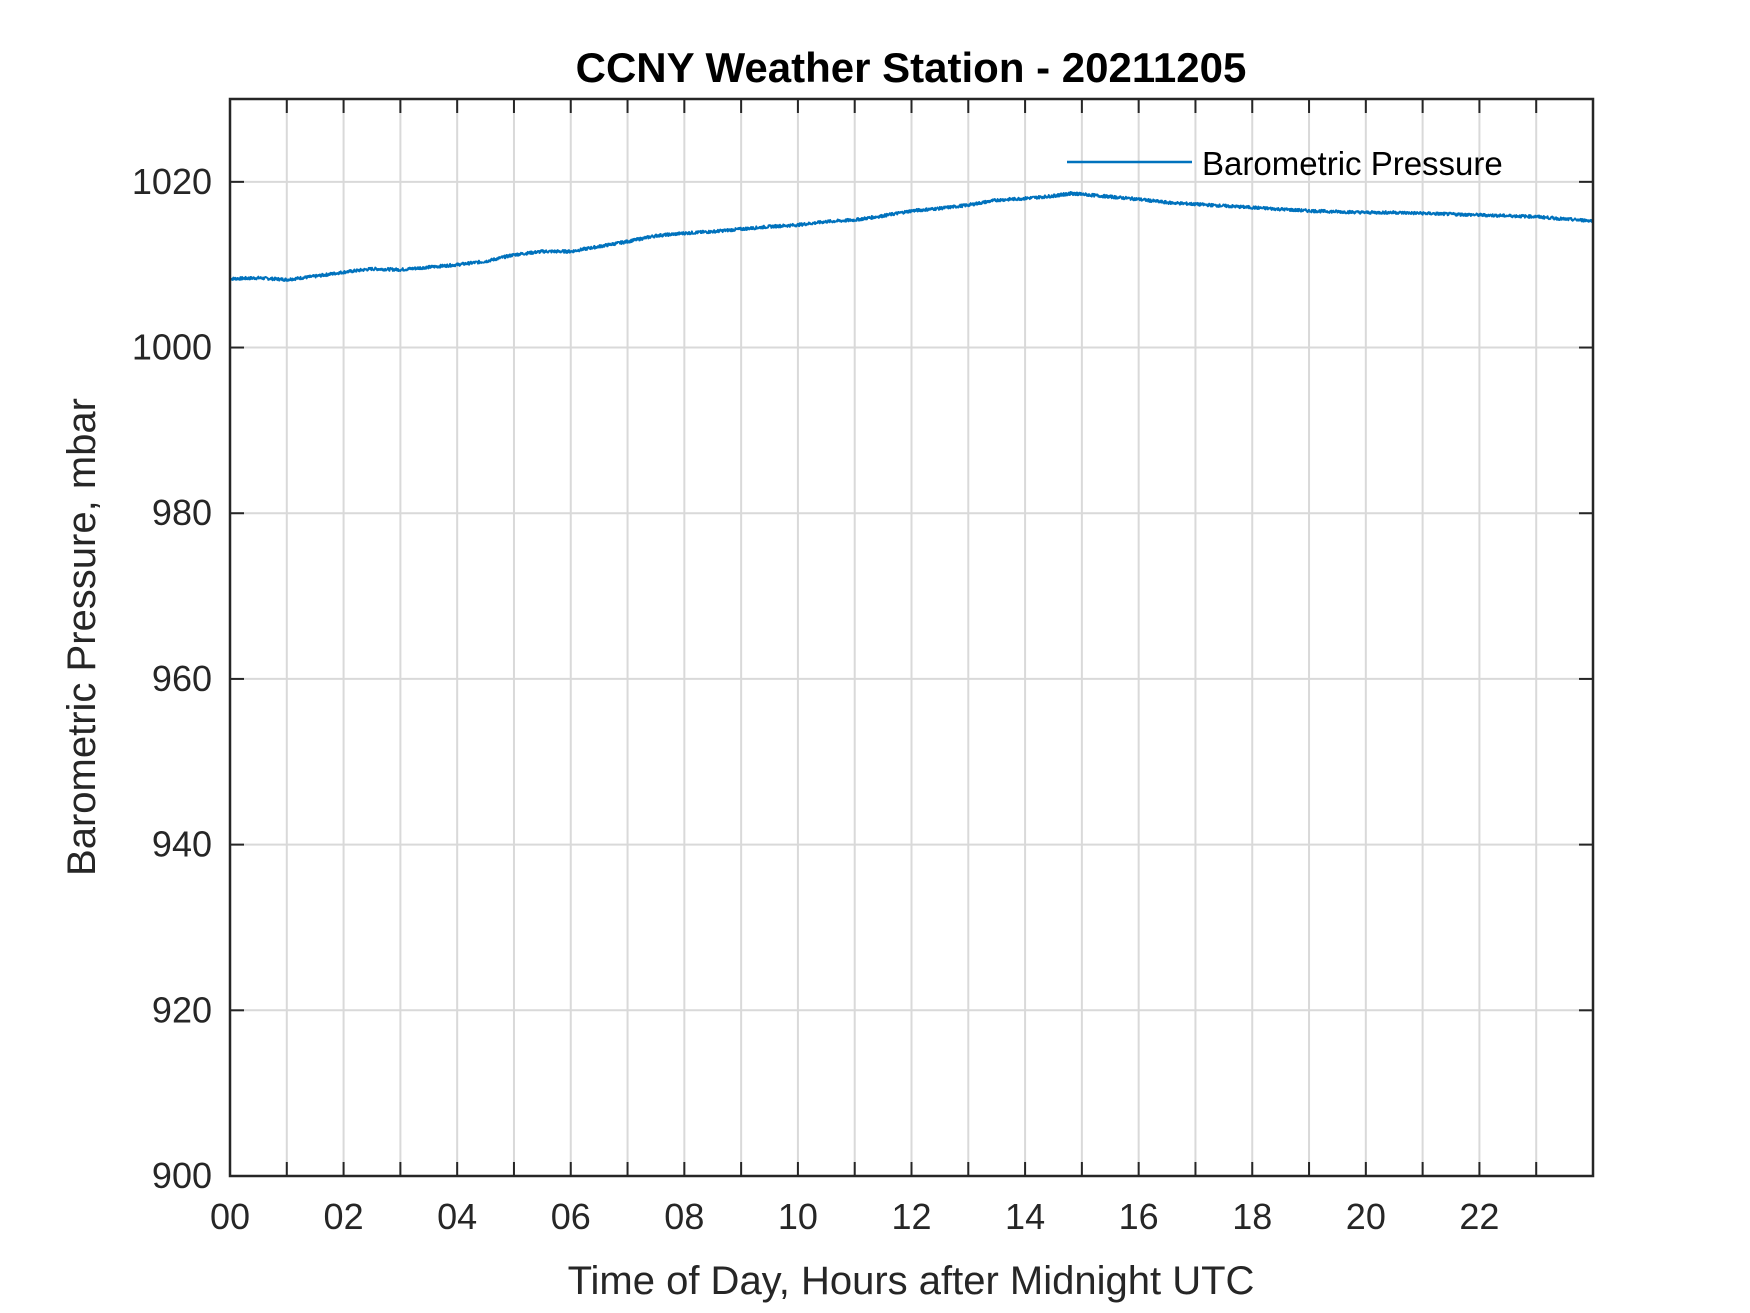  I want to click on y-tick-label: 1020, so click(172, 181).